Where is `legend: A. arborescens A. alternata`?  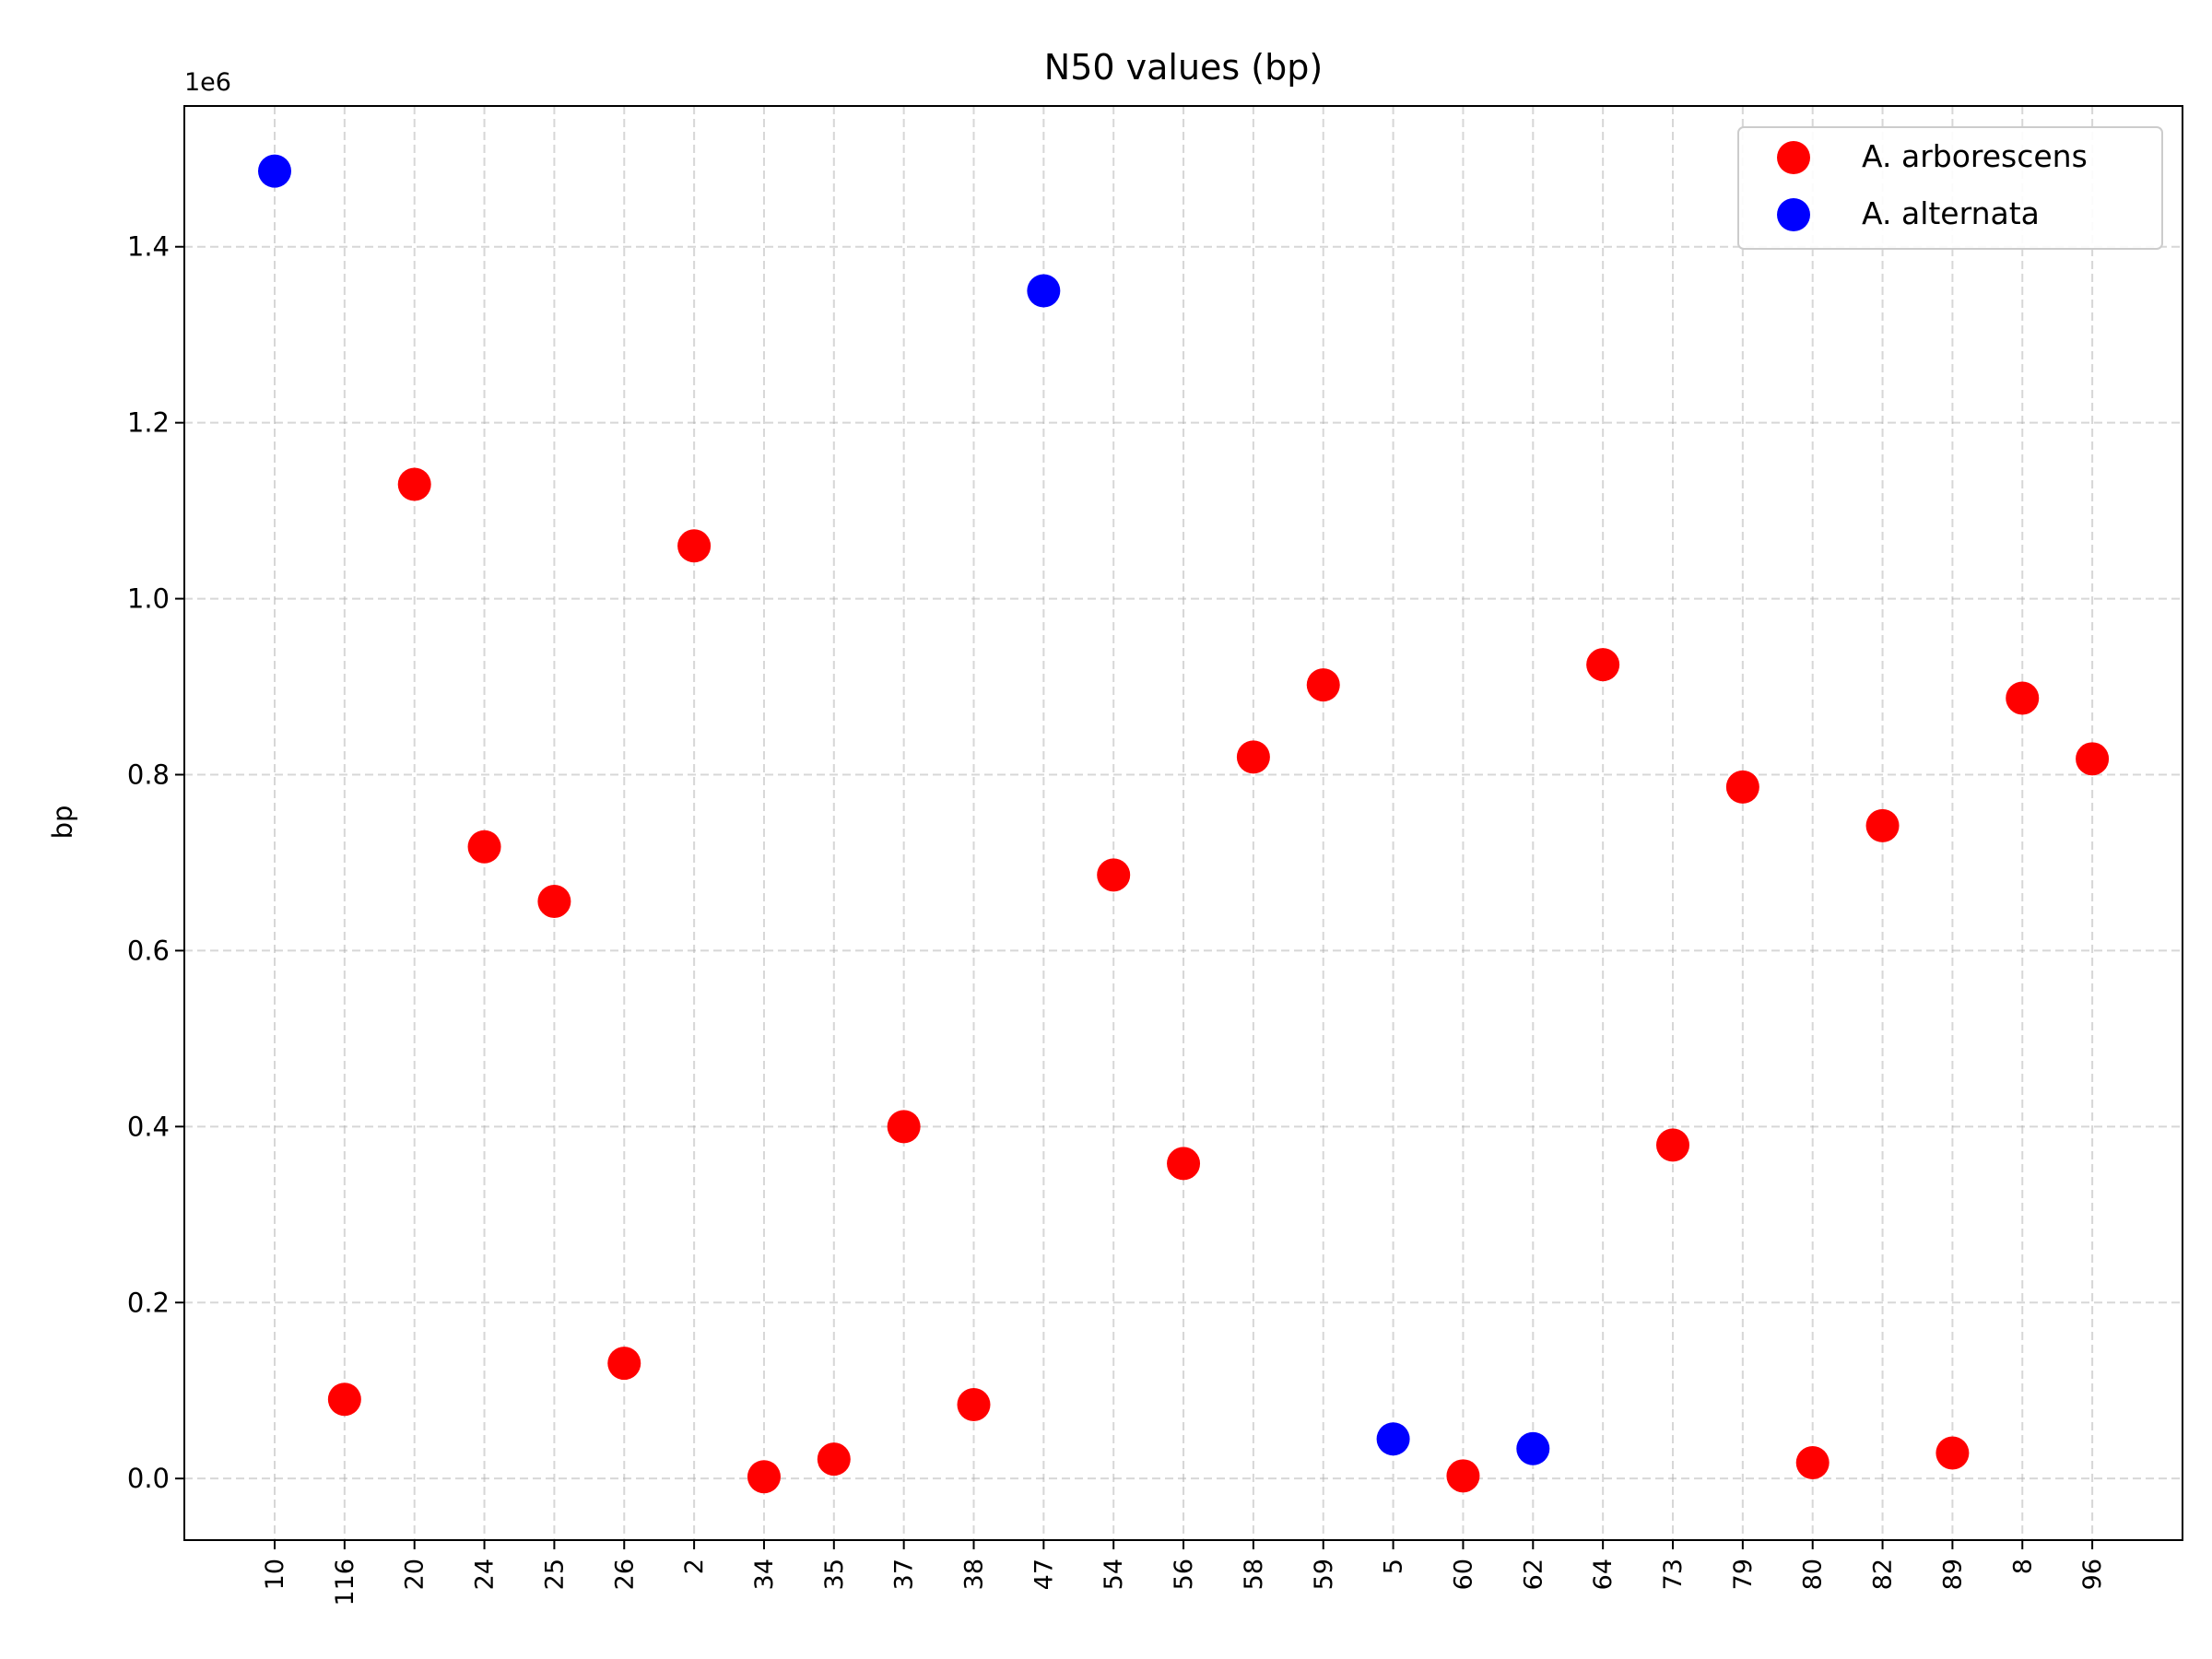 legend: A. arborescens A. alternata is located at coordinates (1950, 188).